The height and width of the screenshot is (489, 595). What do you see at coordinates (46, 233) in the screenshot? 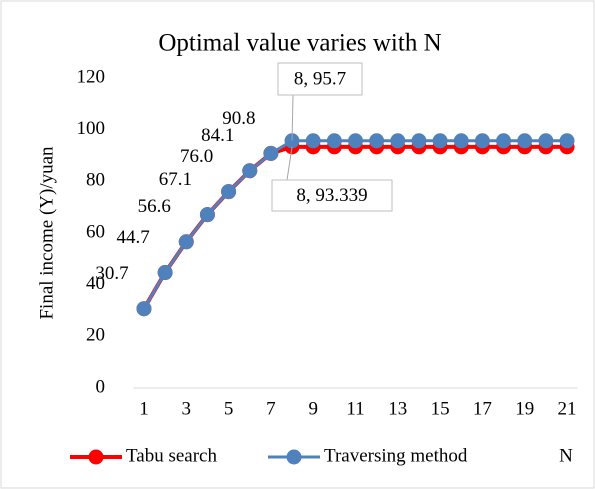
I see `y-axis-label: Final income (Y)/yuan` at bounding box center [46, 233].